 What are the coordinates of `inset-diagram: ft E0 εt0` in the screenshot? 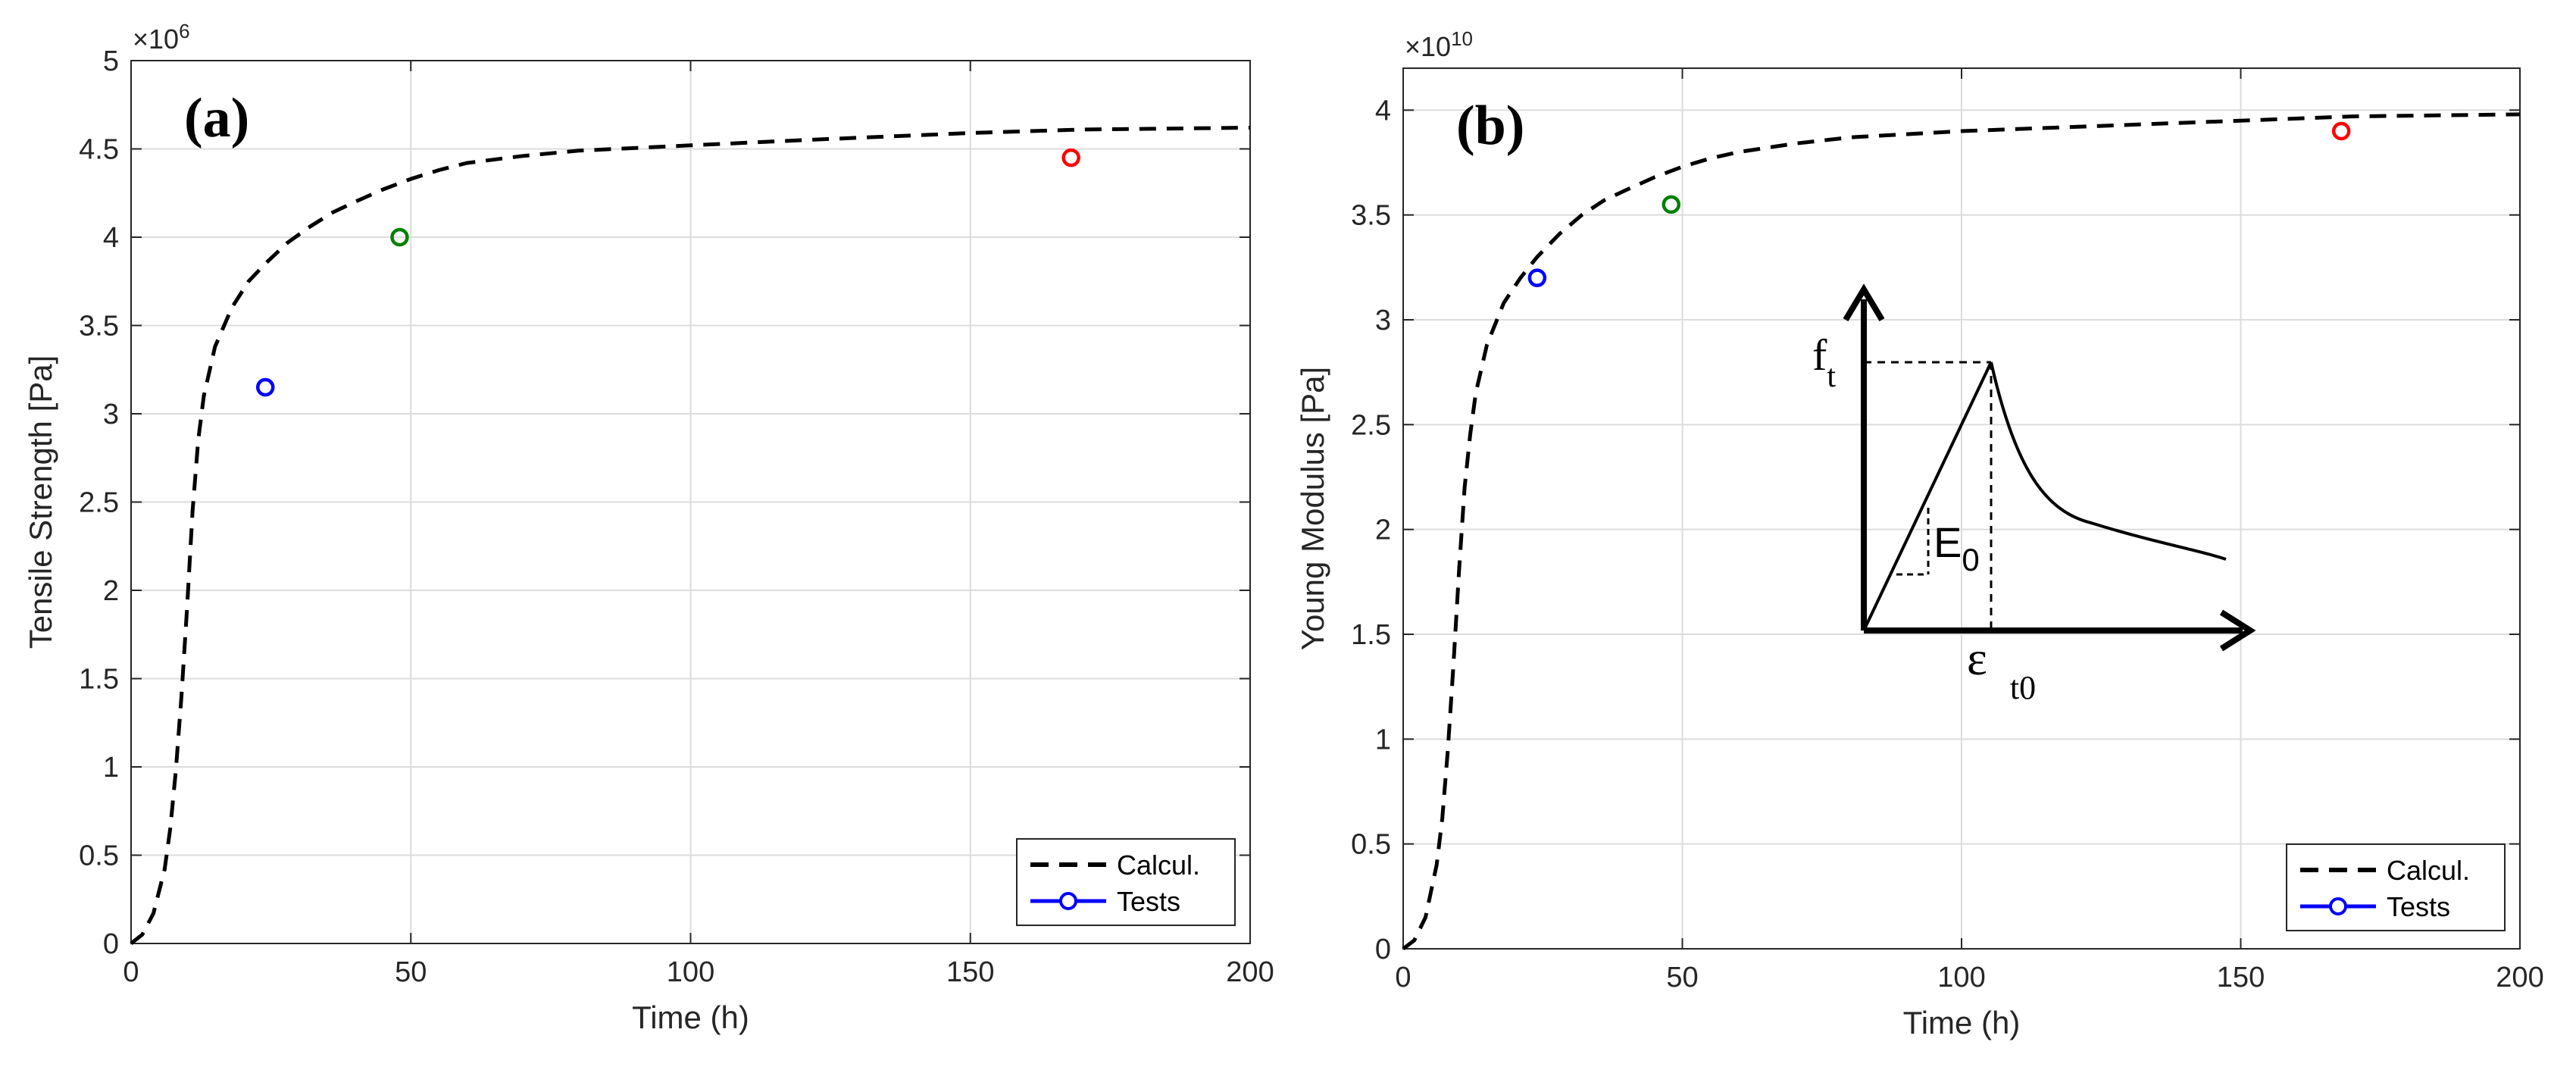 It's located at (2034, 494).